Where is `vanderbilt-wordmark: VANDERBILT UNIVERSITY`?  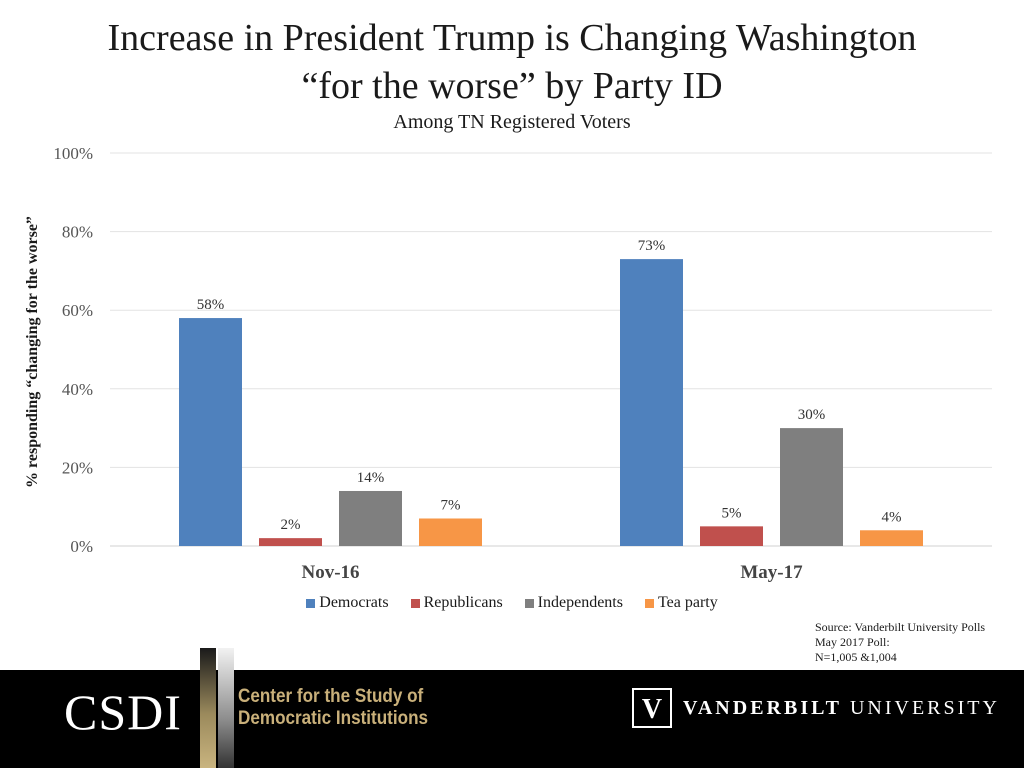
vanderbilt-wordmark: VANDERBILT UNIVERSITY is located at coordinates (841, 708).